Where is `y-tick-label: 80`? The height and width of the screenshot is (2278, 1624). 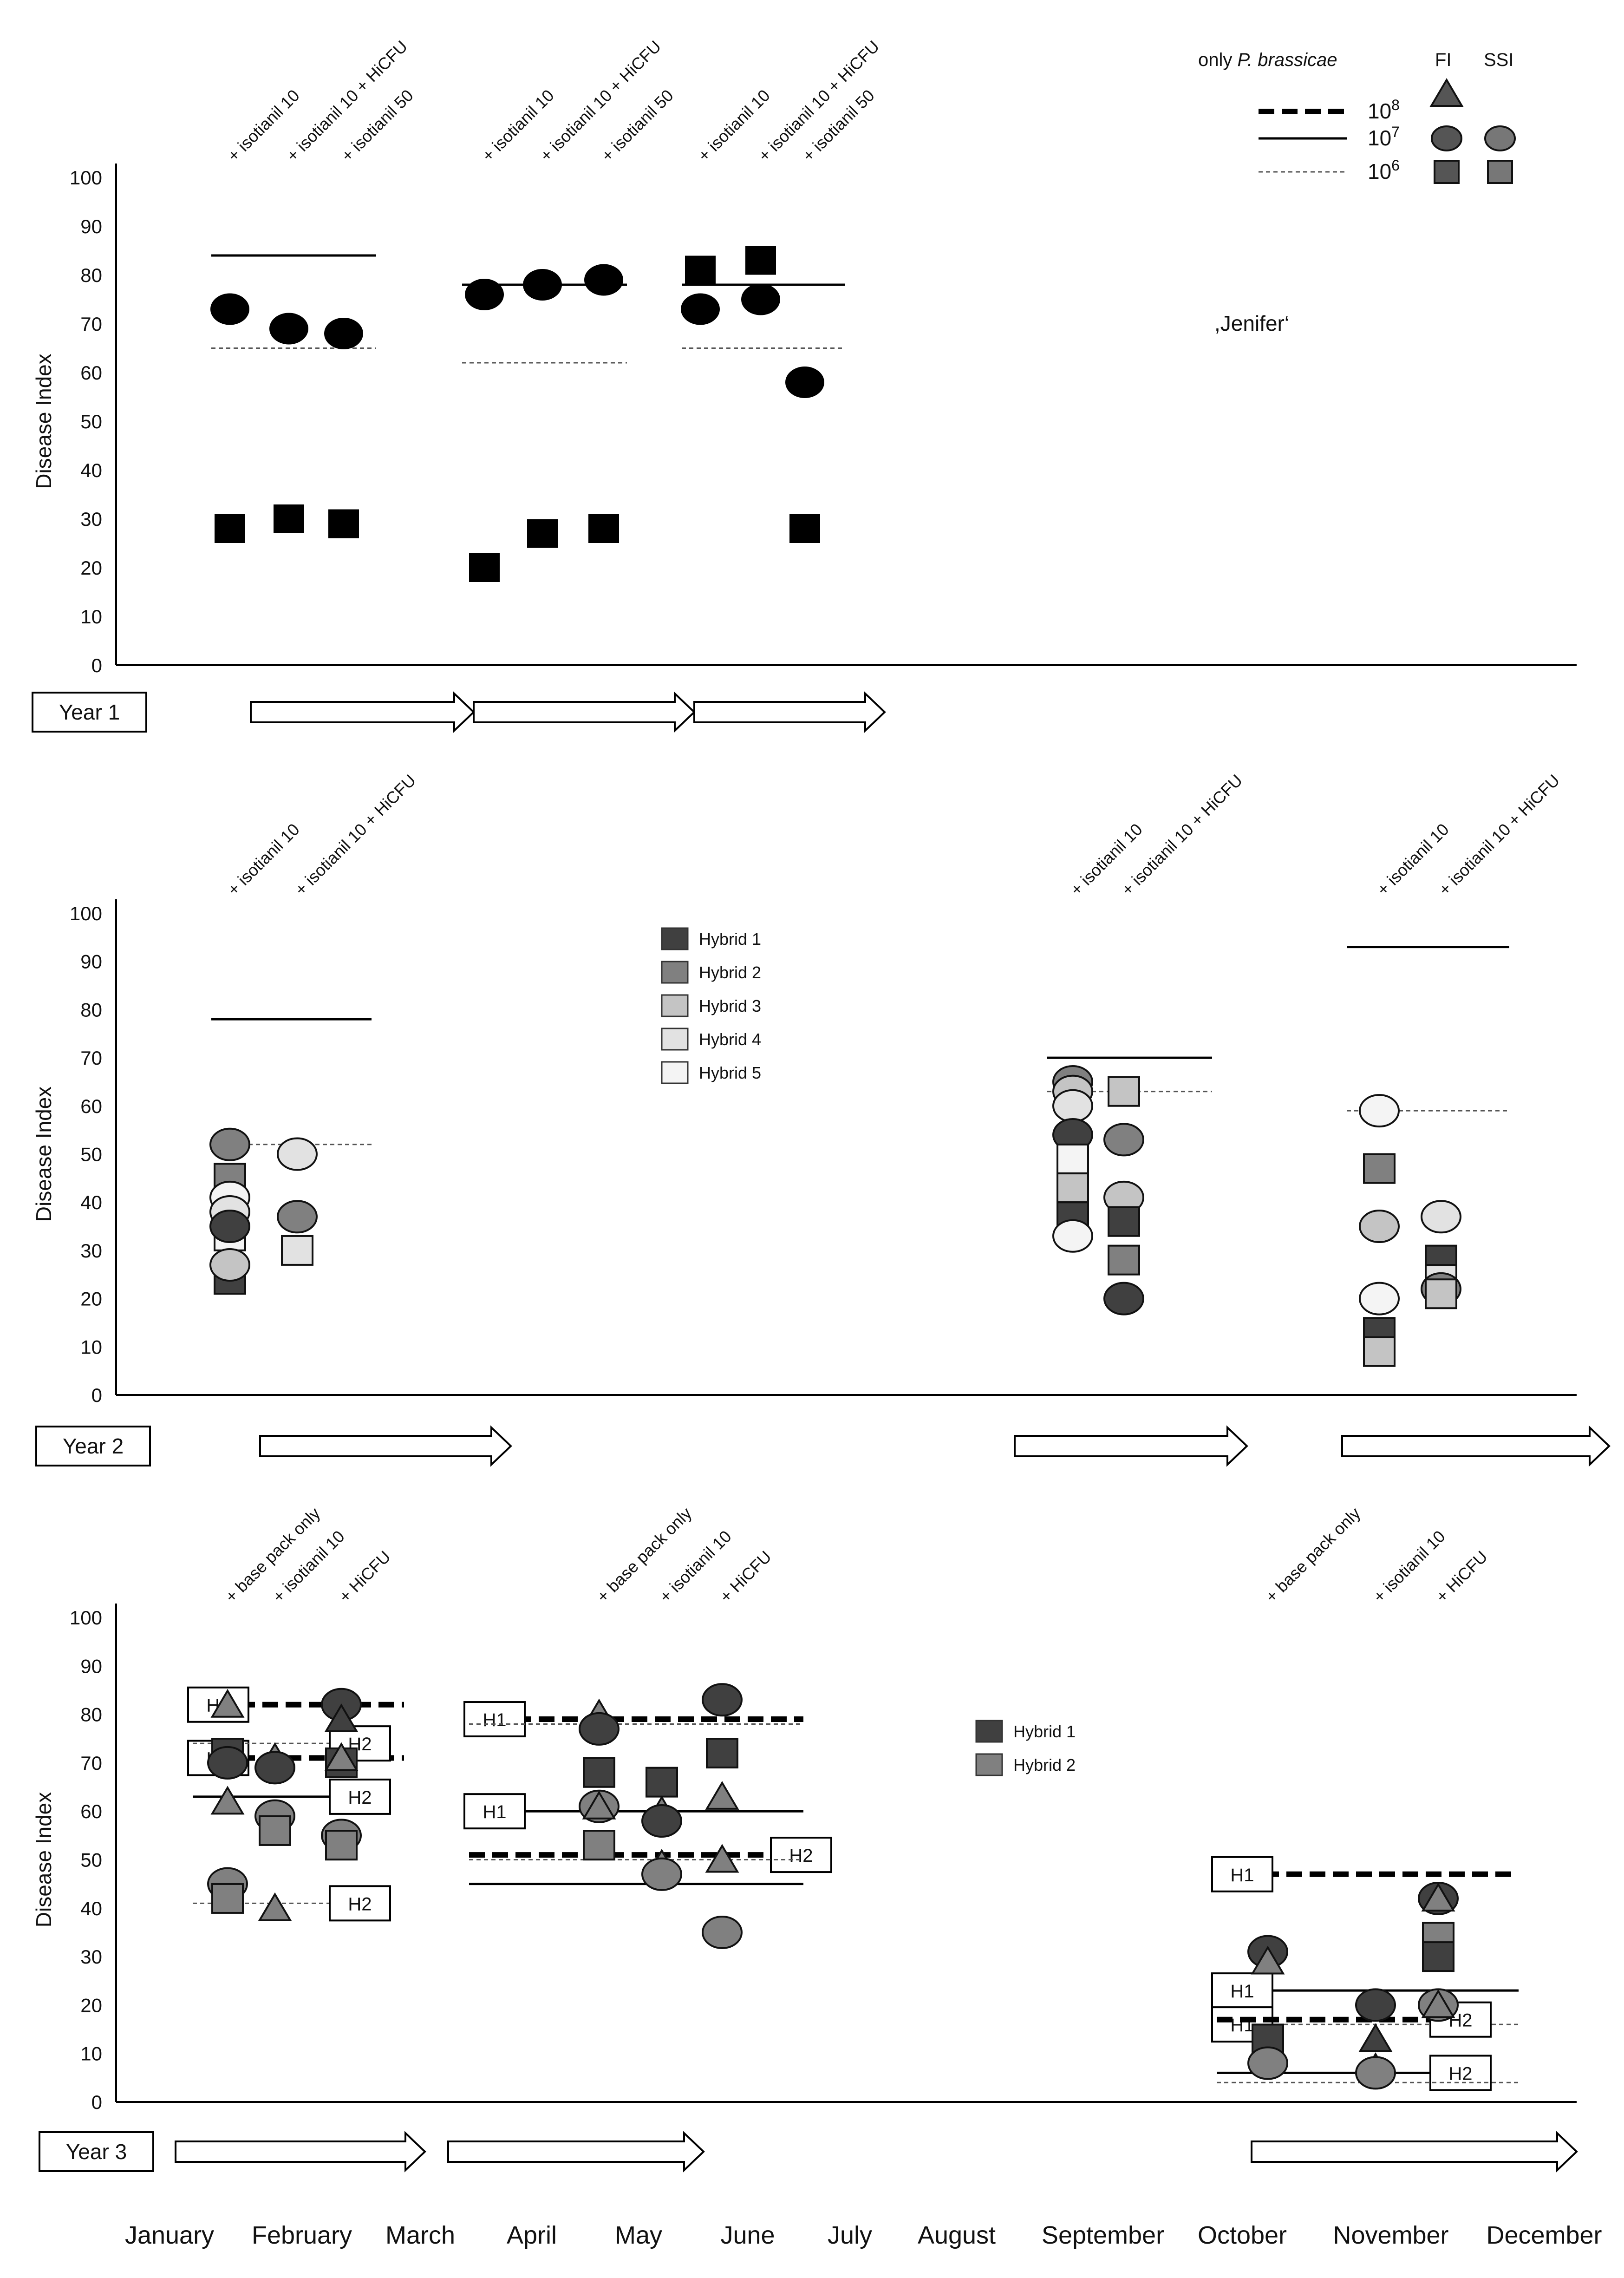
y-tick-label: 80 is located at coordinates (91, 1715).